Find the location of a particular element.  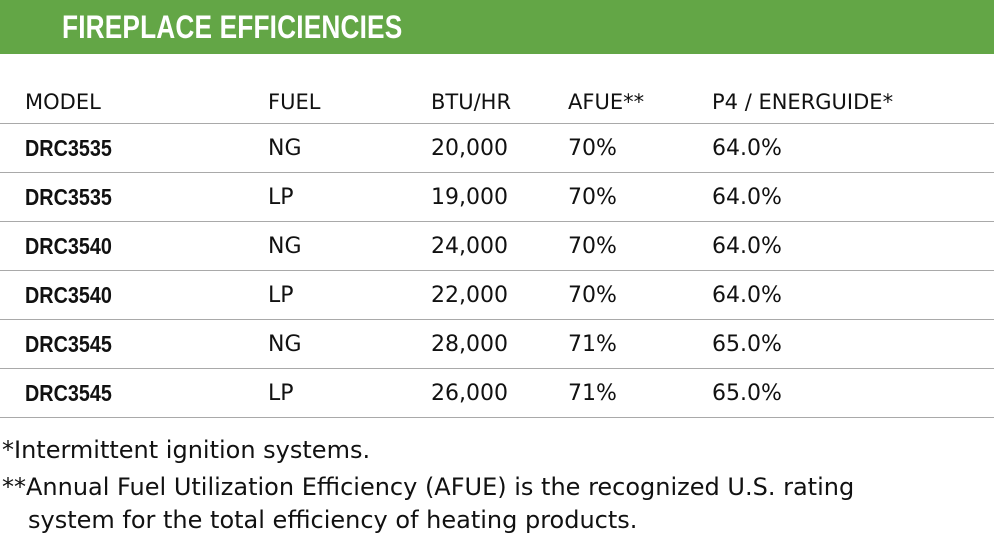

header-fuel: FUEL is located at coordinates (294, 101).